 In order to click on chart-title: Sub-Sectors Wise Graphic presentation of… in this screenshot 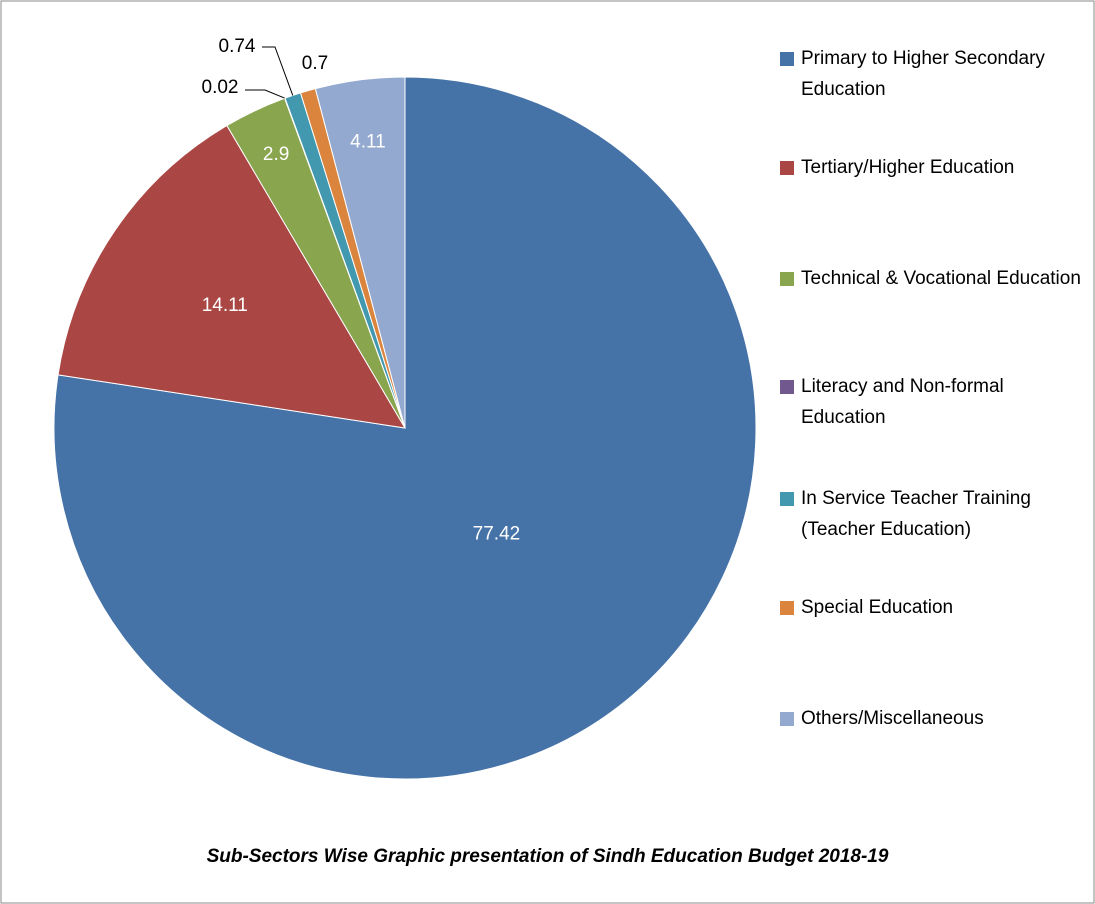, I will do `click(547, 856)`.